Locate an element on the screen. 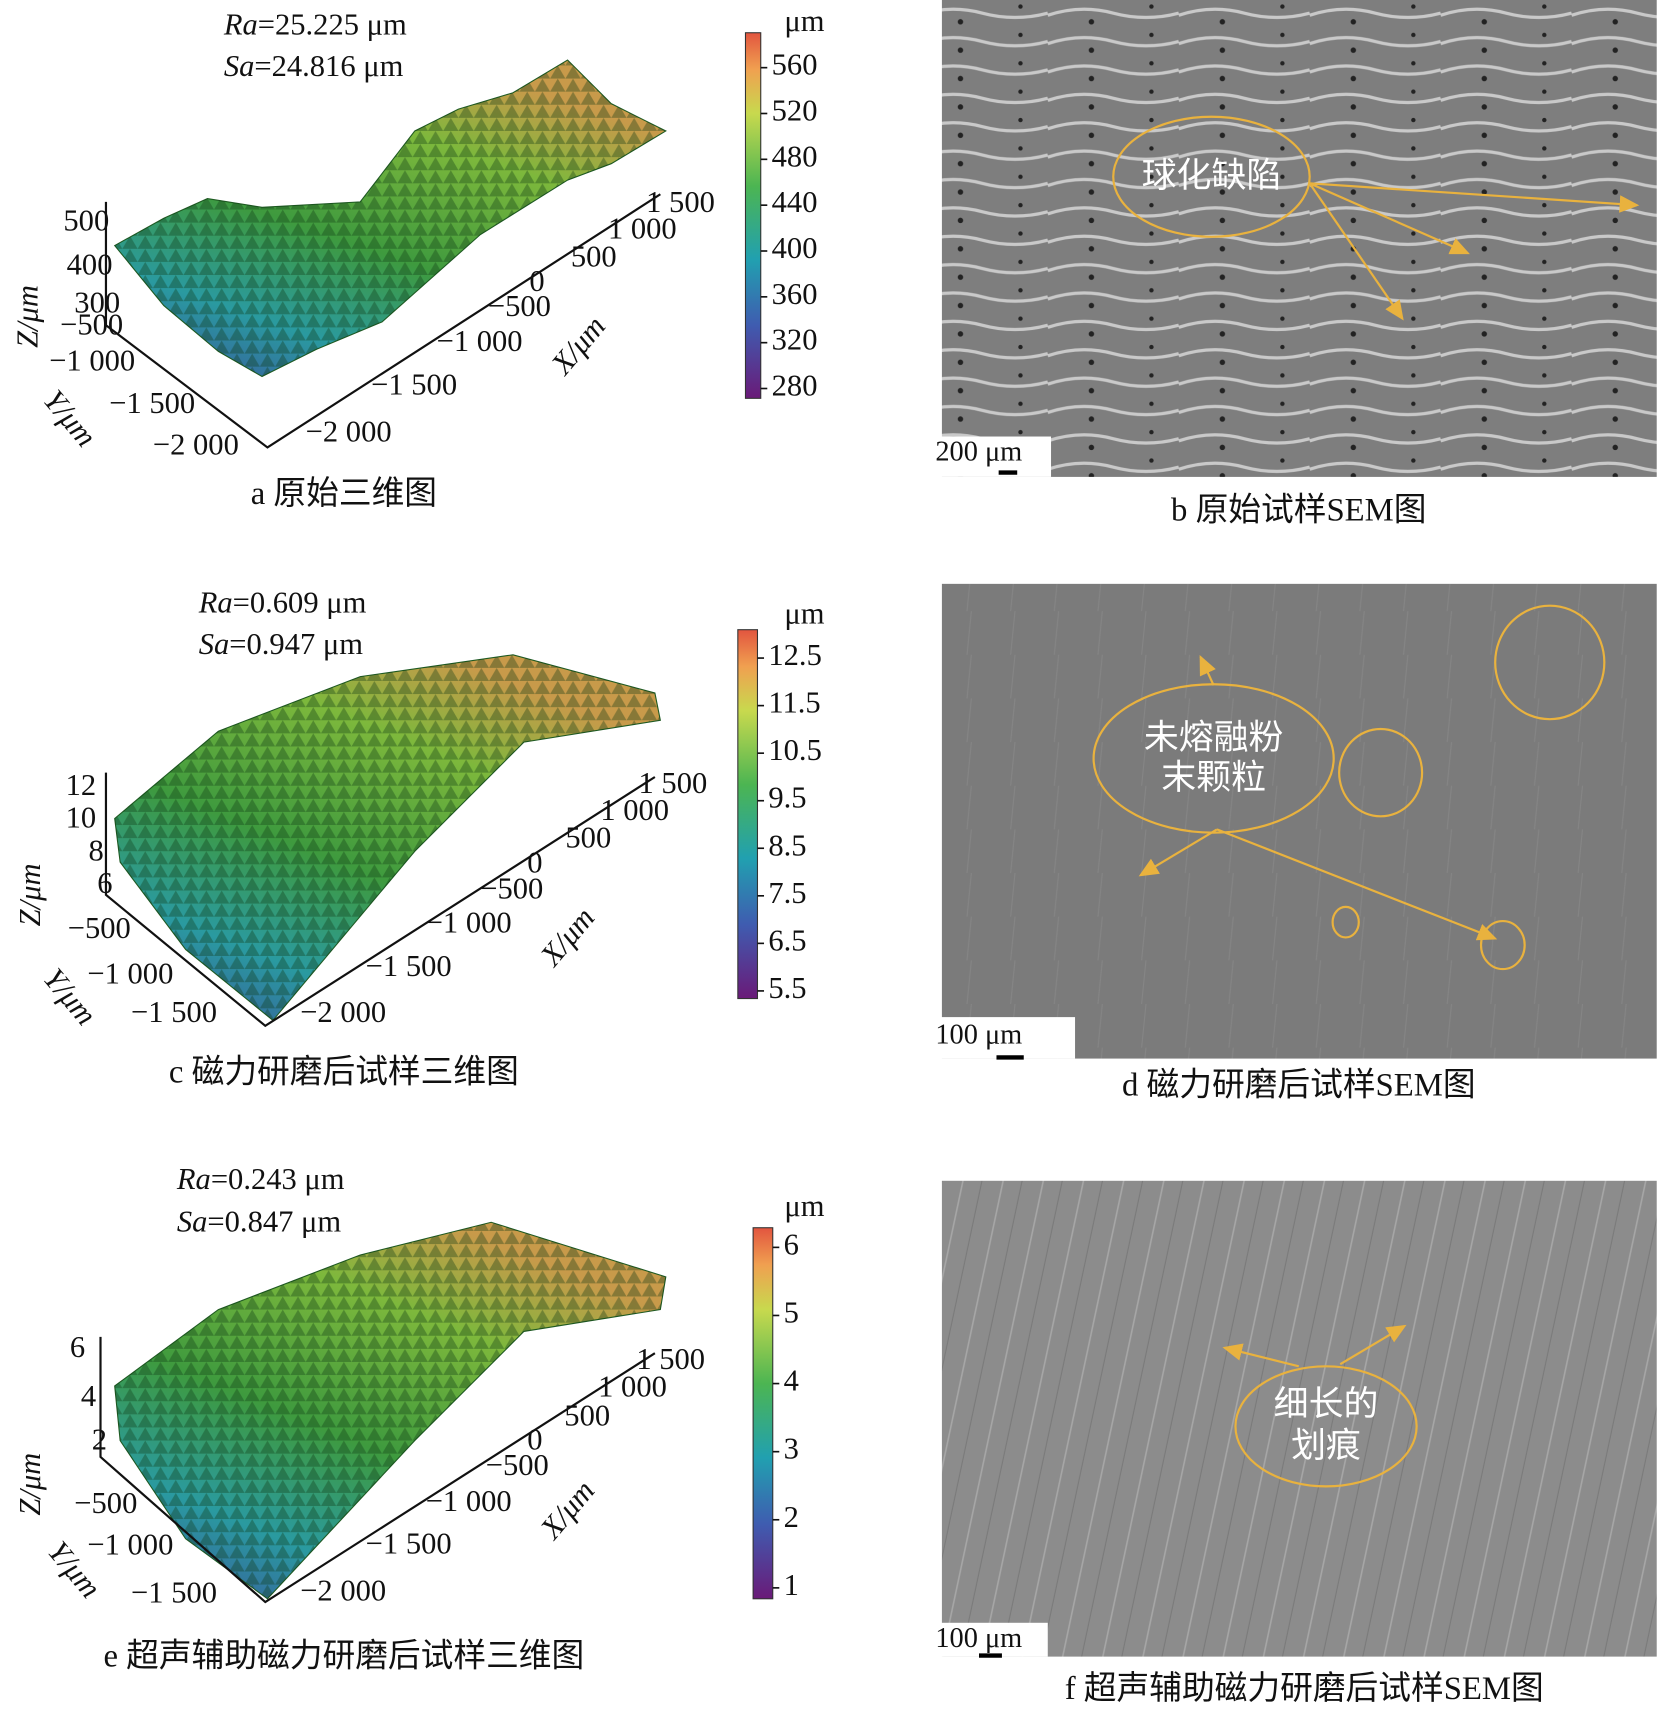 This screenshot has height=1709, width=1659. colorbar-tick-label: 8.5 is located at coordinates (787, 845).